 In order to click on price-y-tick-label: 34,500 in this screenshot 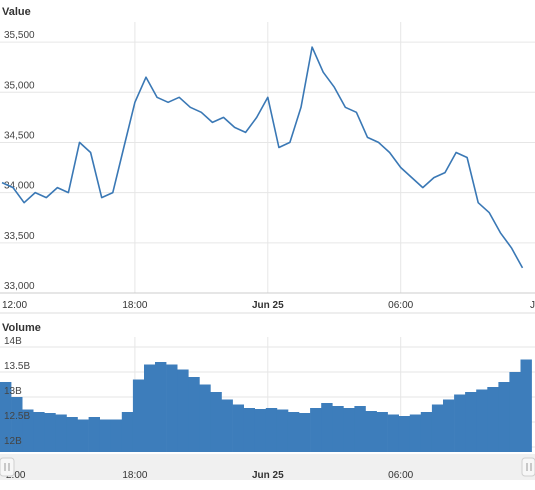, I will do `click(19, 135)`.